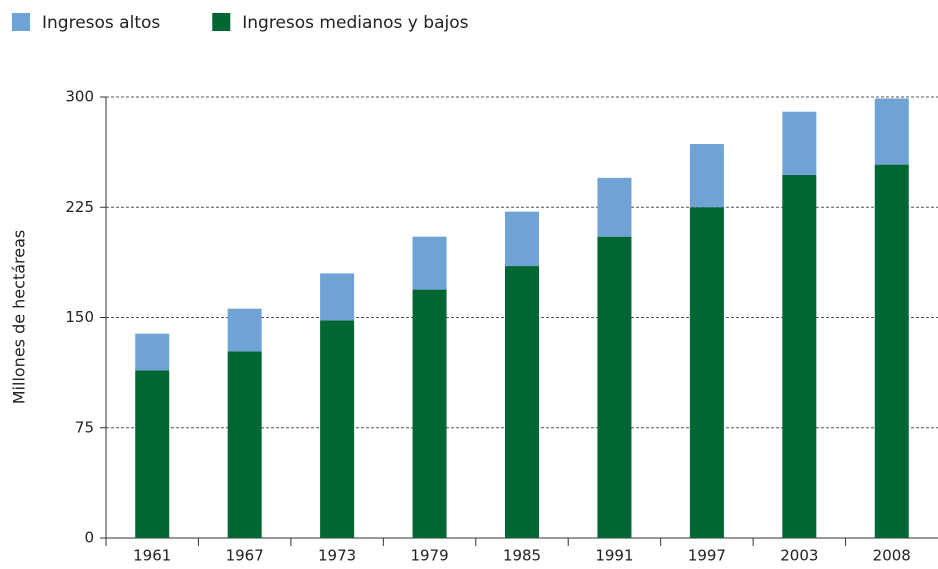  What do you see at coordinates (240, 23) in the screenshot?
I see `legend: Ingresos altos Ingresos medianos y bajos` at bounding box center [240, 23].